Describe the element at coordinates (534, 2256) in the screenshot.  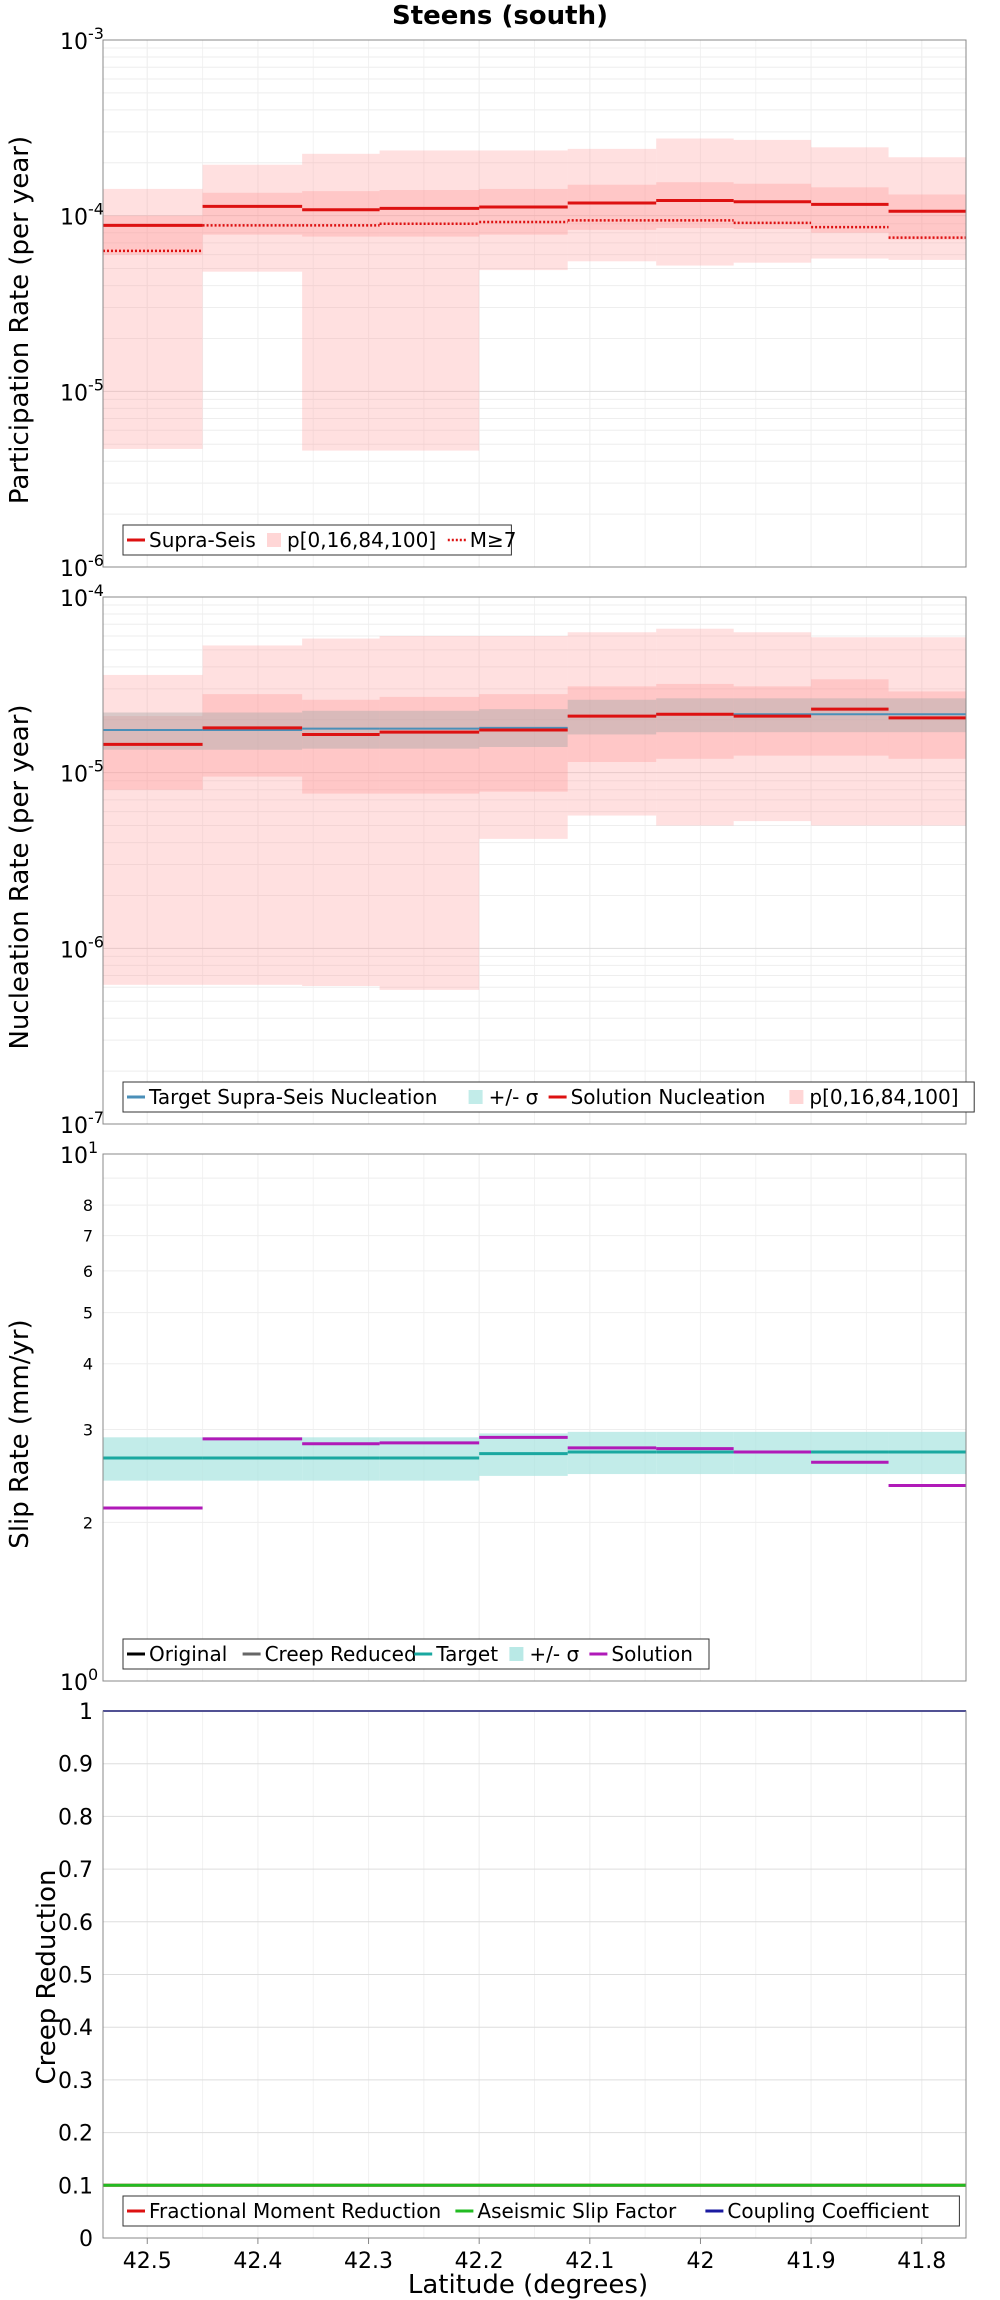
I see `x-axis: 42.5 42.4 42.3 42.2 42.1 42 41.9 41.8` at that location.